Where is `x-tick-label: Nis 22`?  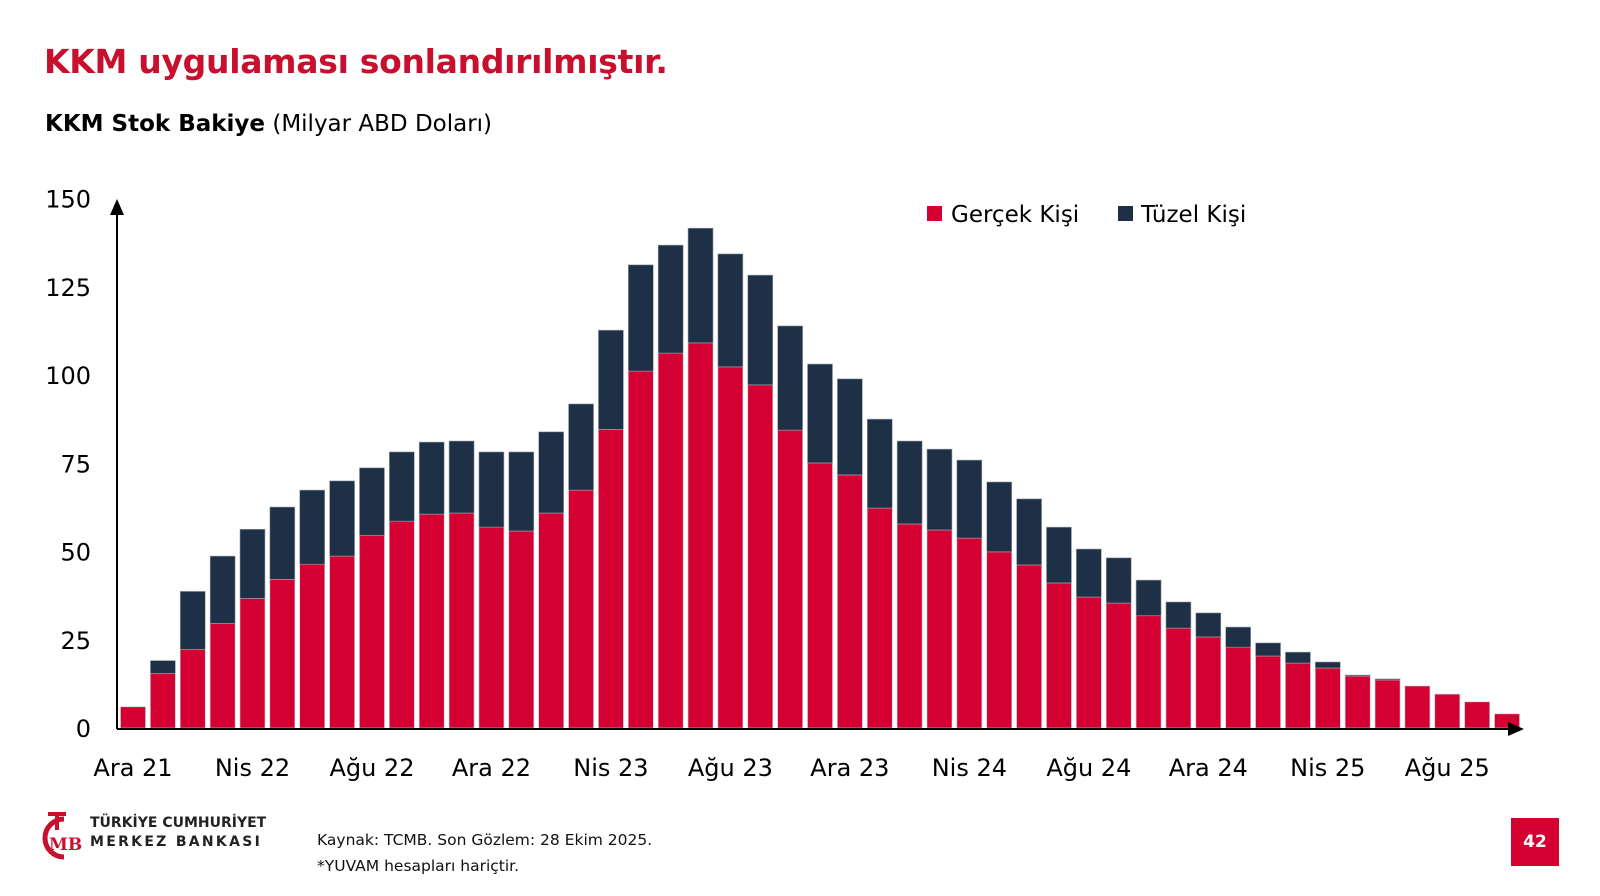
x-tick-label: Nis 22 is located at coordinates (252, 768).